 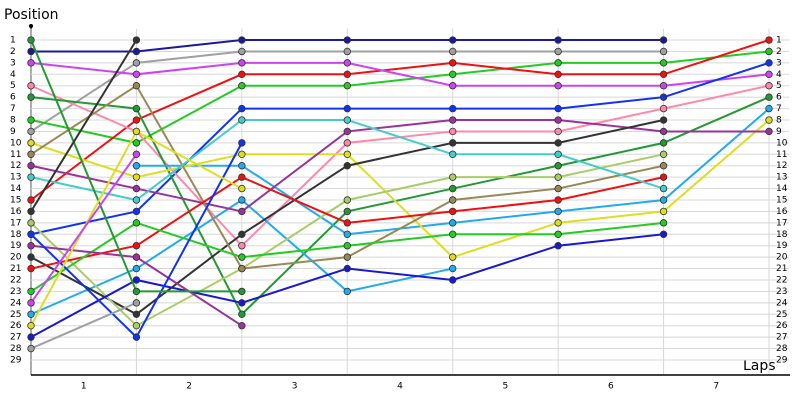 I want to click on y-tick-label: 22, so click(x=15, y=280).